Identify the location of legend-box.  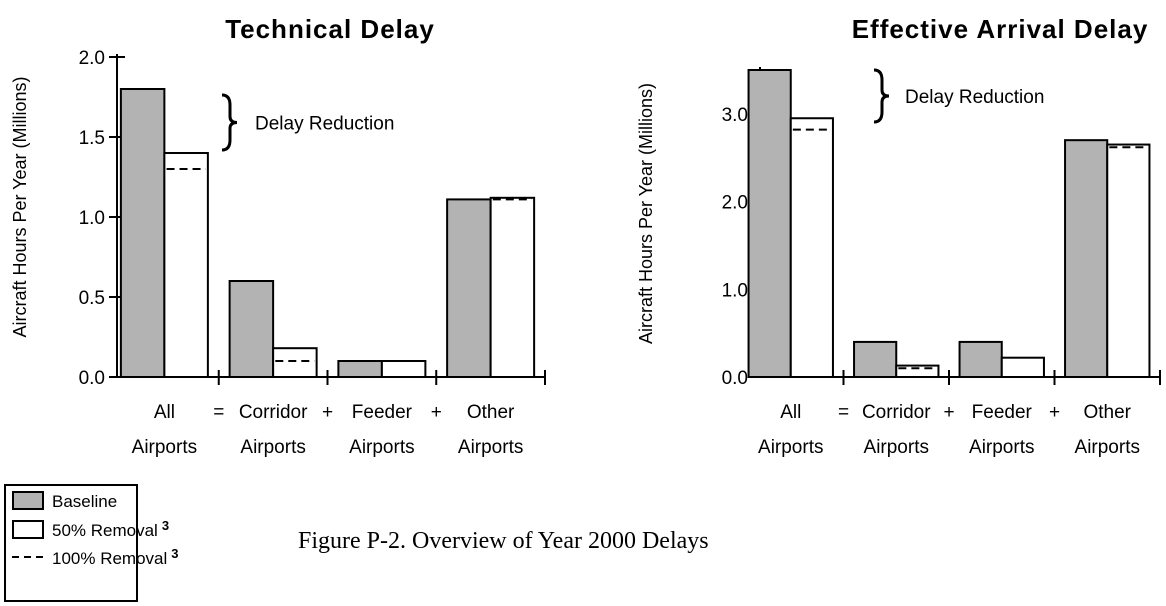
(71, 543).